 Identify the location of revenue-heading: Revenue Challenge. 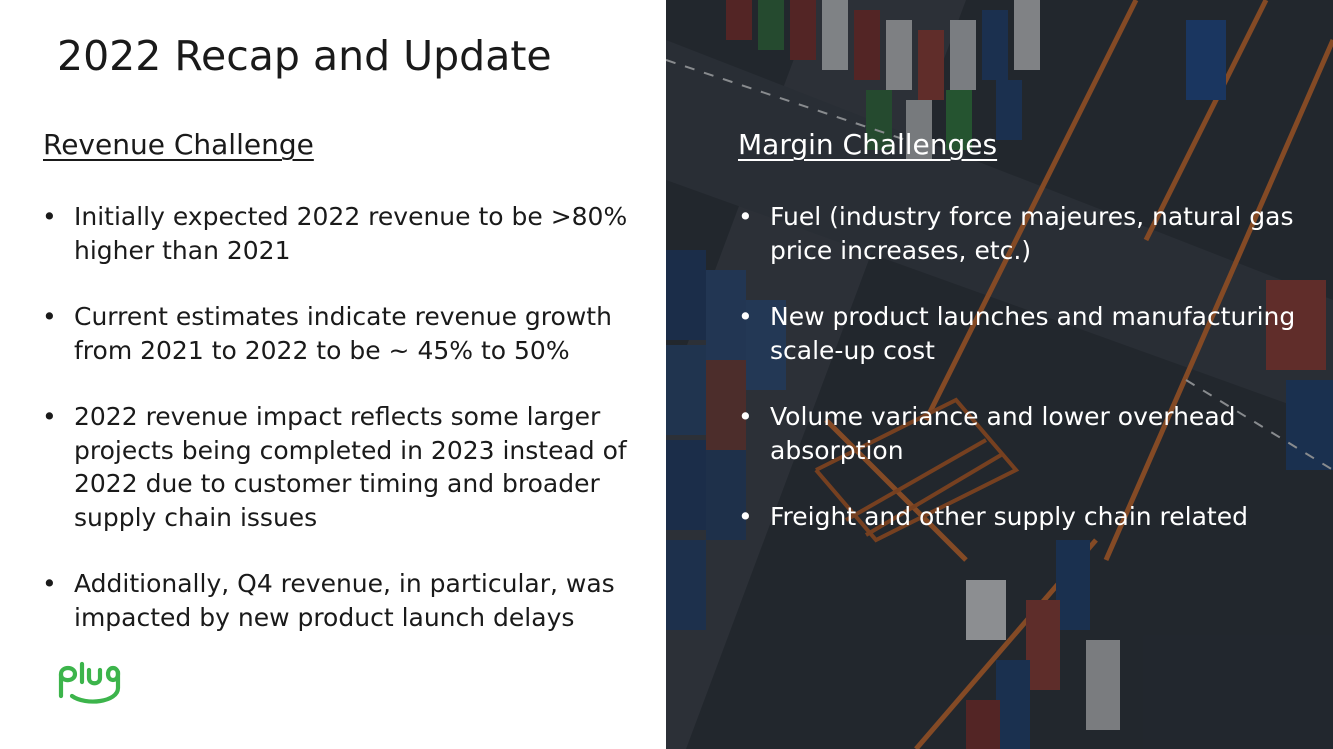
(178, 144).